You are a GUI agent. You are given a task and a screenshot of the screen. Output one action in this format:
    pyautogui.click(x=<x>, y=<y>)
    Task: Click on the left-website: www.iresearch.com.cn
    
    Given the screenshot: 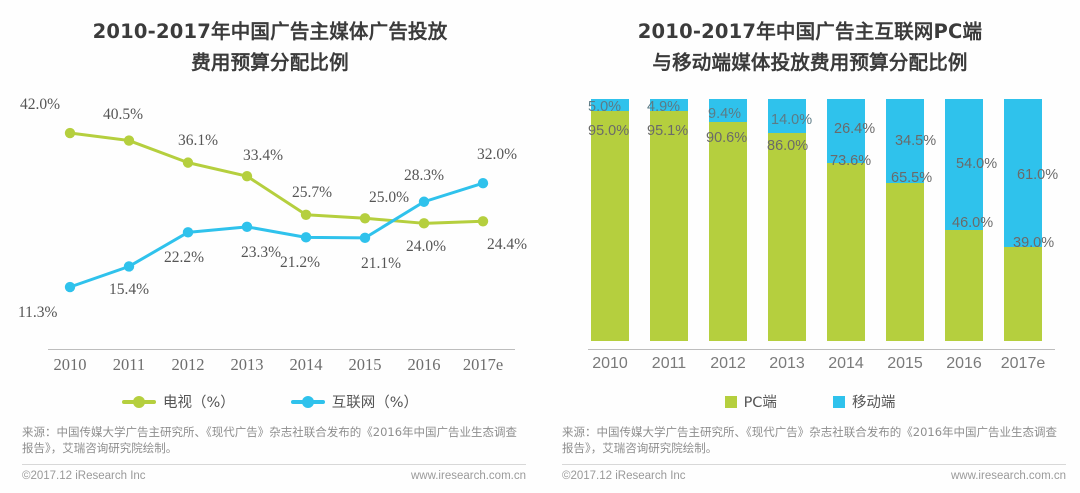 What is the action you would take?
    pyautogui.click(x=468, y=476)
    